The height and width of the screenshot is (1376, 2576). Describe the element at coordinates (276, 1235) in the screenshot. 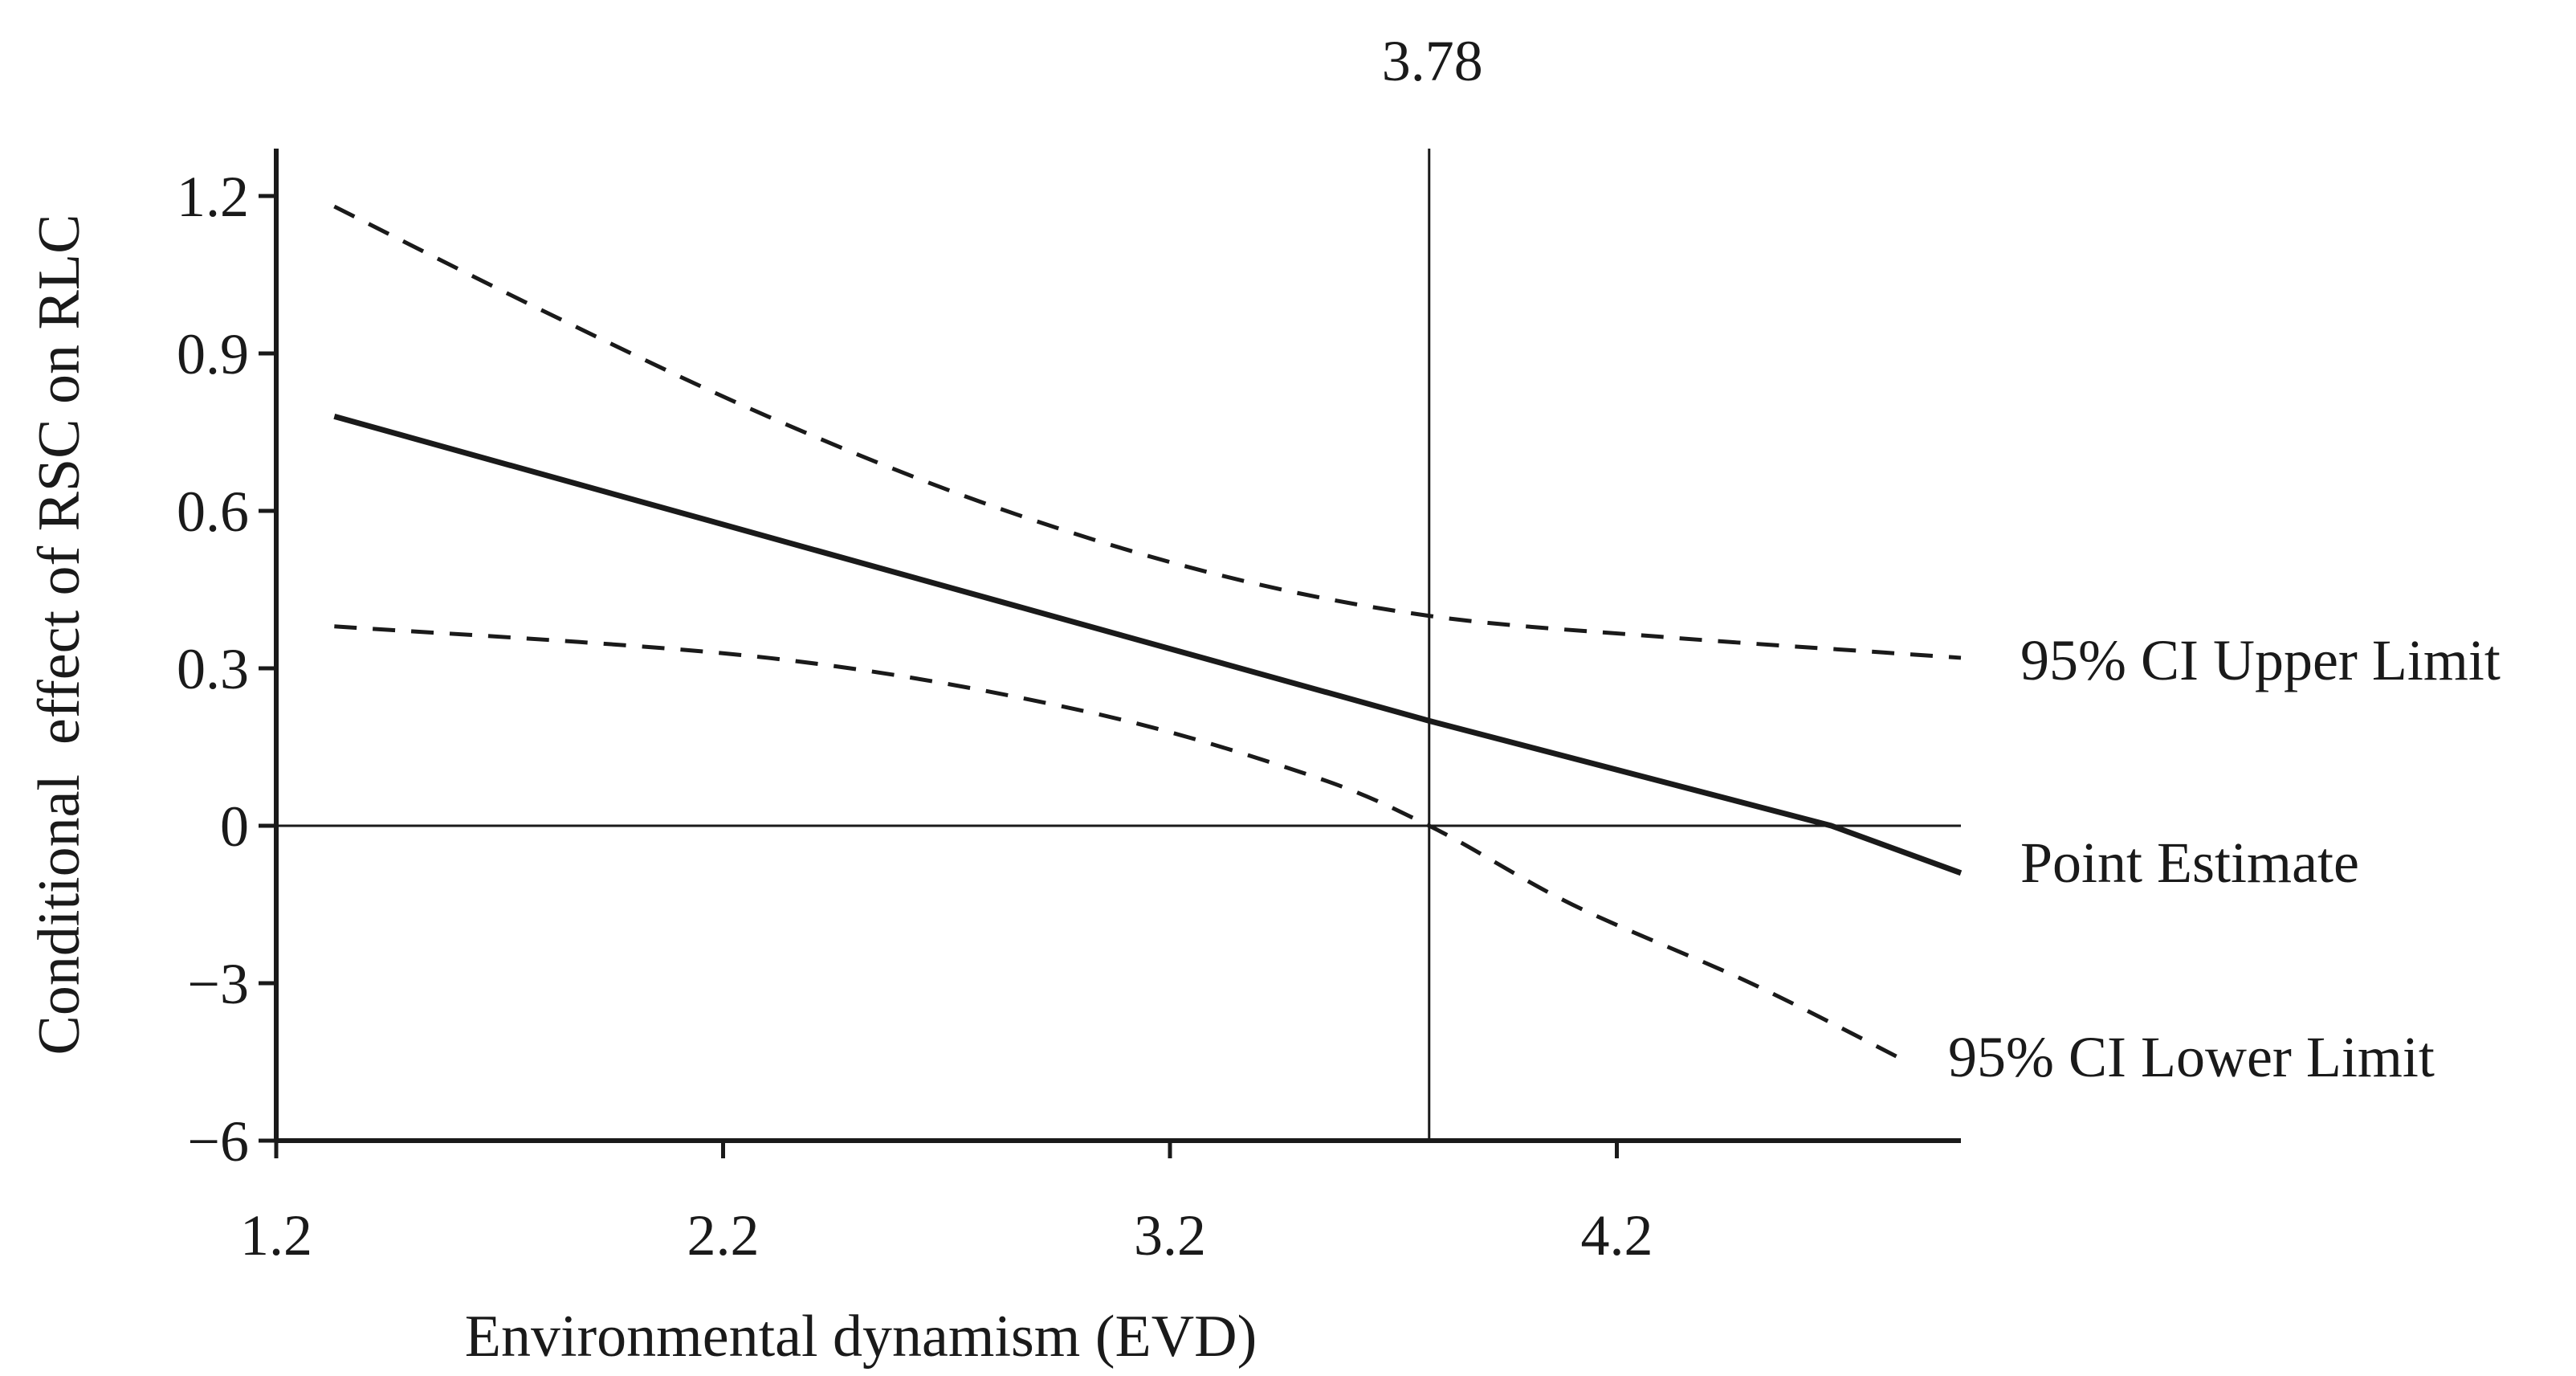

I see `x-tick-label: 1.2` at that location.